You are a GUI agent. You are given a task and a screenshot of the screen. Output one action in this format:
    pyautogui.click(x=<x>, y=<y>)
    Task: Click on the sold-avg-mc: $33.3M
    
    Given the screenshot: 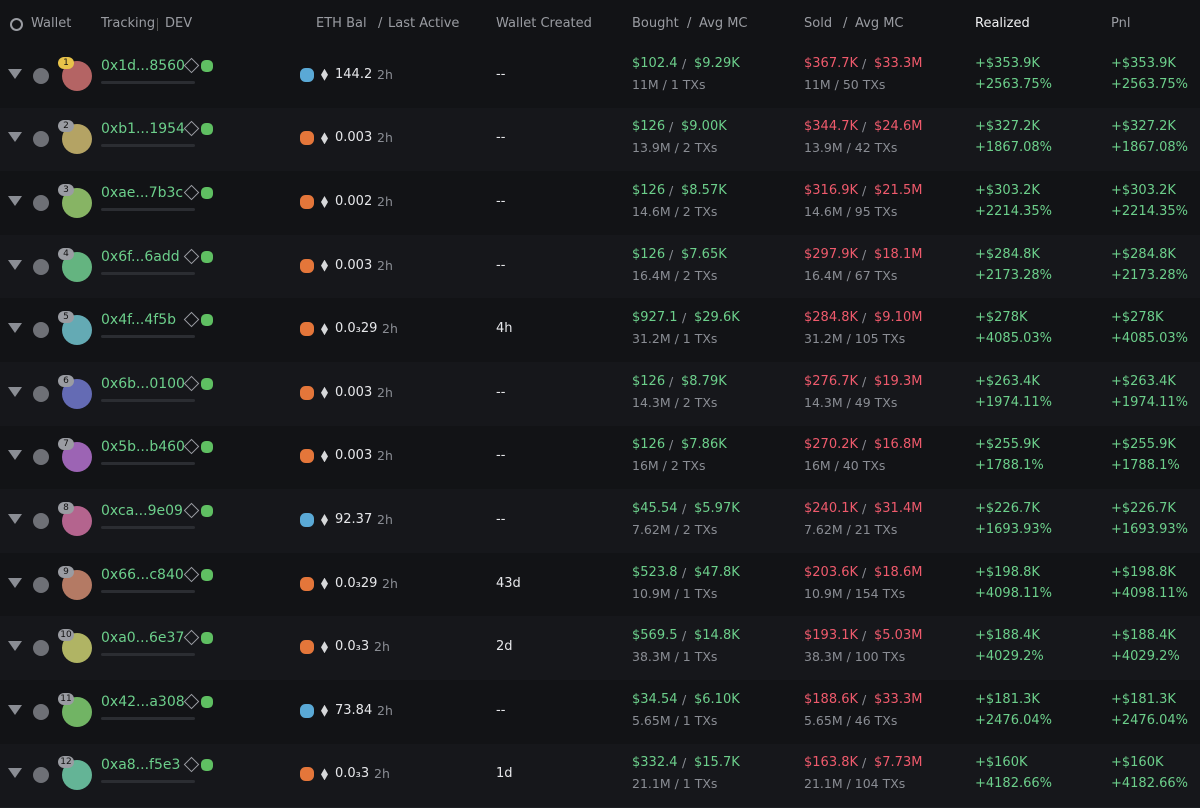 What is the action you would take?
    pyautogui.click(x=898, y=699)
    